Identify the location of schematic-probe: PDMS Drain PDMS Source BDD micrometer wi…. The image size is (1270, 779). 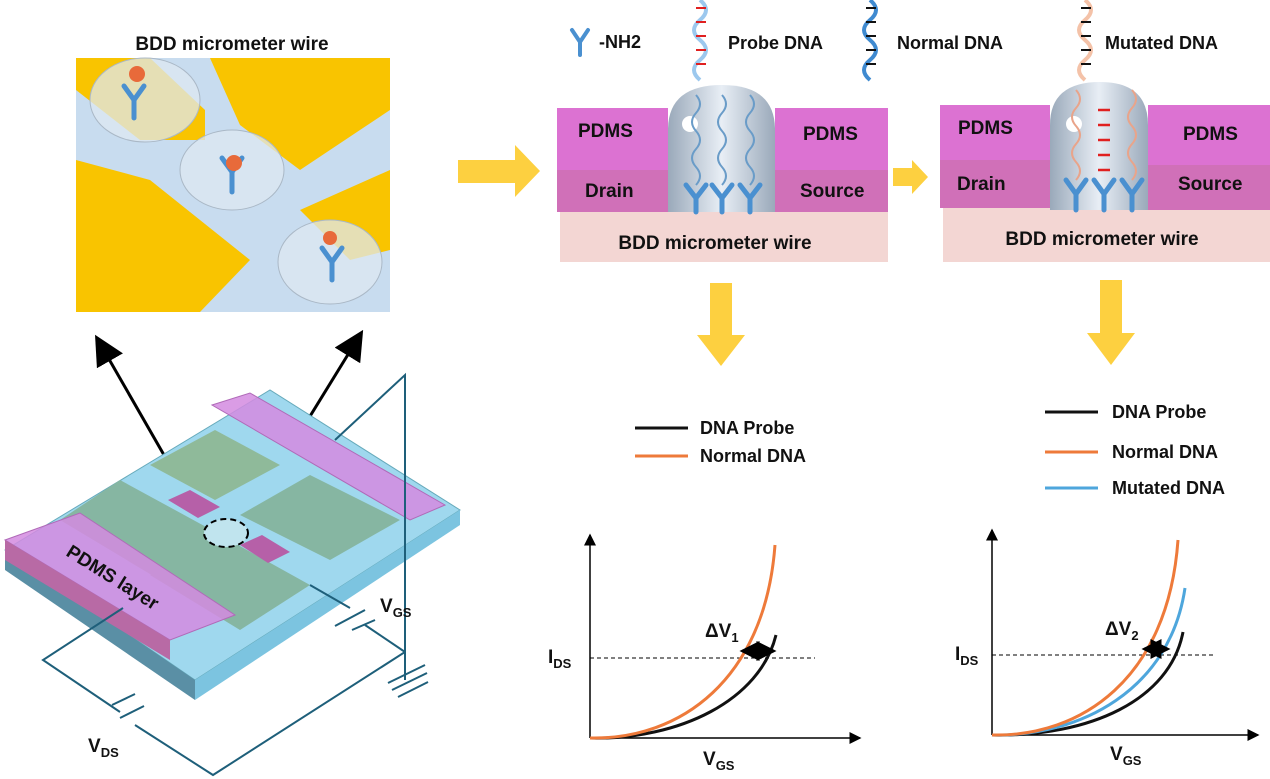
(722, 173).